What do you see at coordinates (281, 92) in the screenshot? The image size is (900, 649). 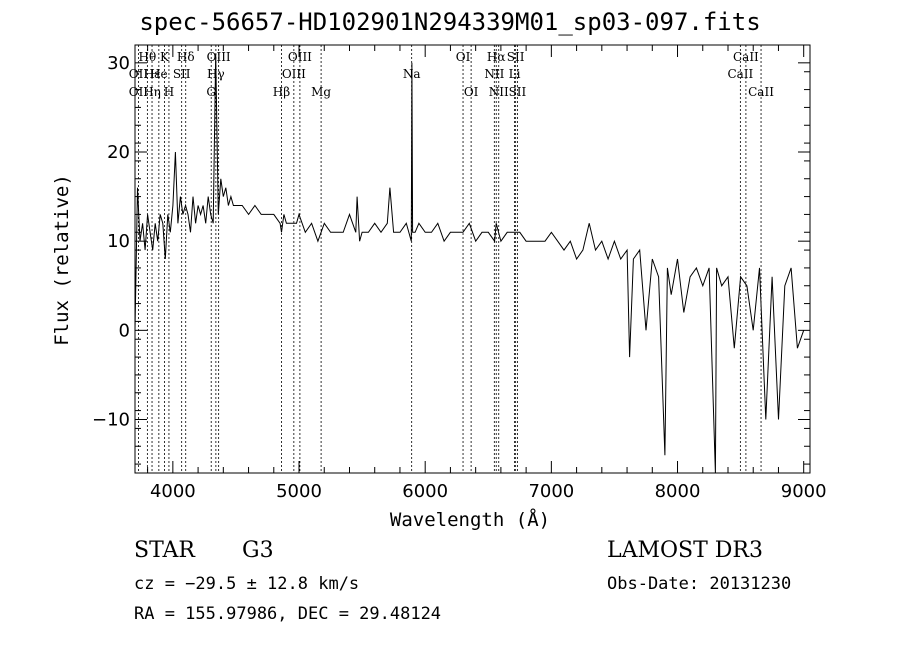 I see `line-id-label: Hβ` at bounding box center [281, 92].